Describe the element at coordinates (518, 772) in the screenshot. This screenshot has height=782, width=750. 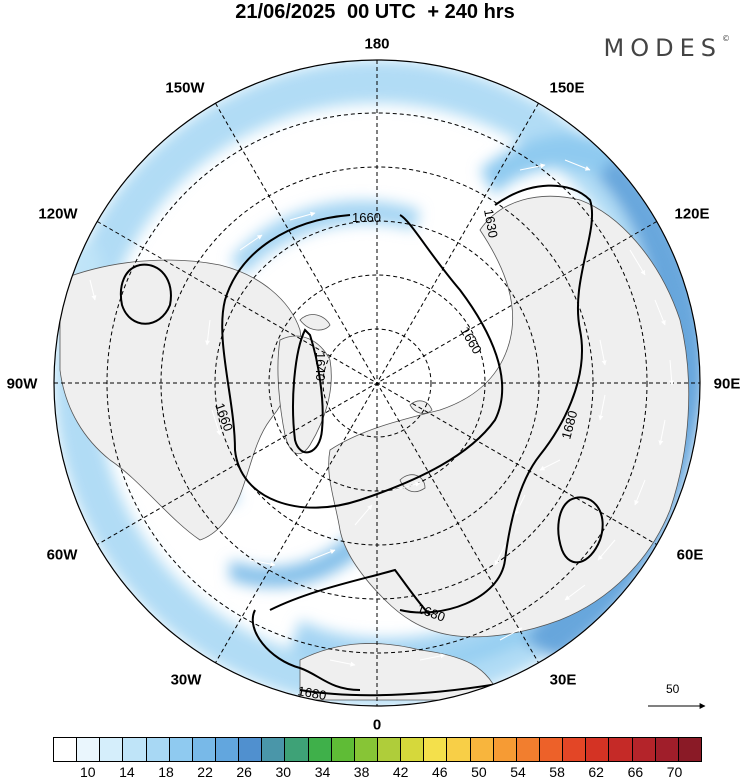
I see `colorbar-tick-label: 54` at that location.